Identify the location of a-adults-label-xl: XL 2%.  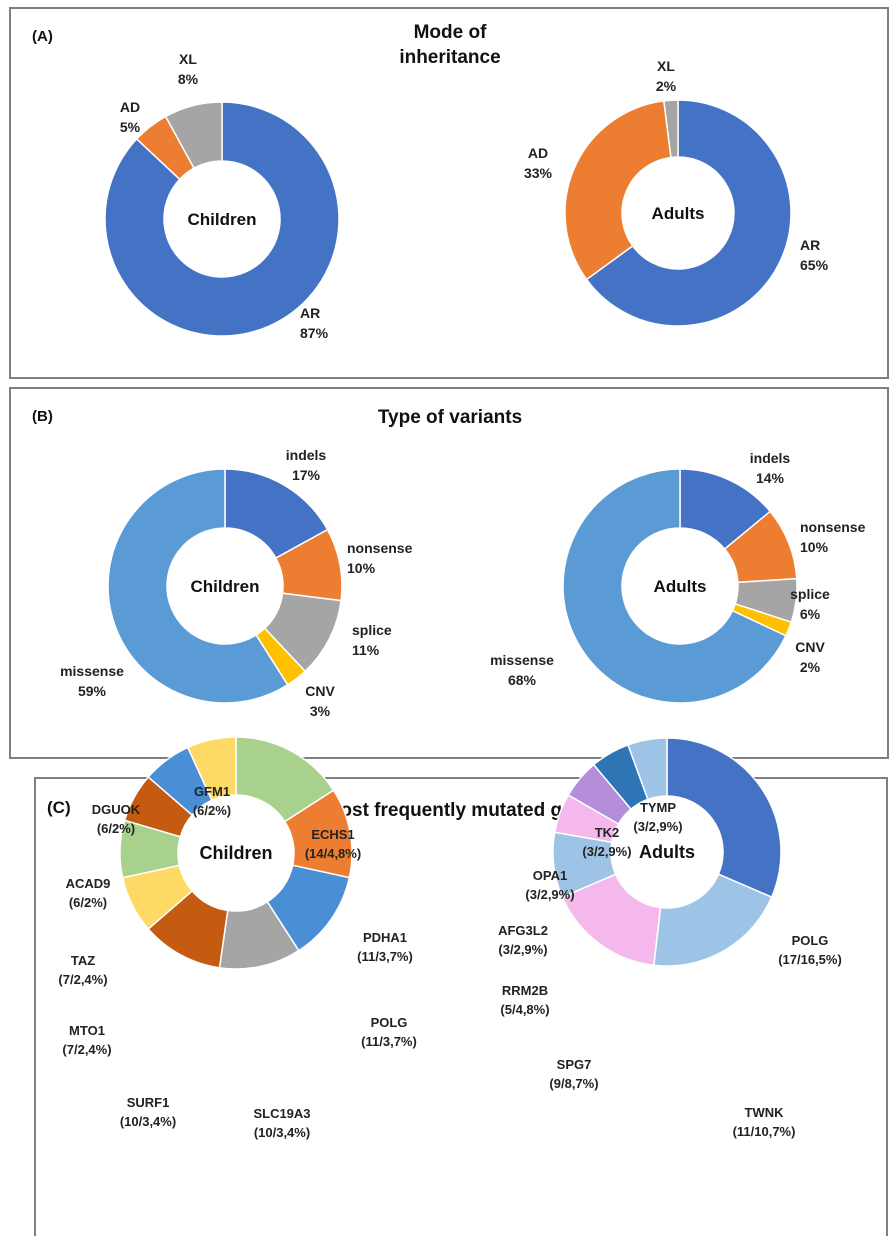
(666, 76).